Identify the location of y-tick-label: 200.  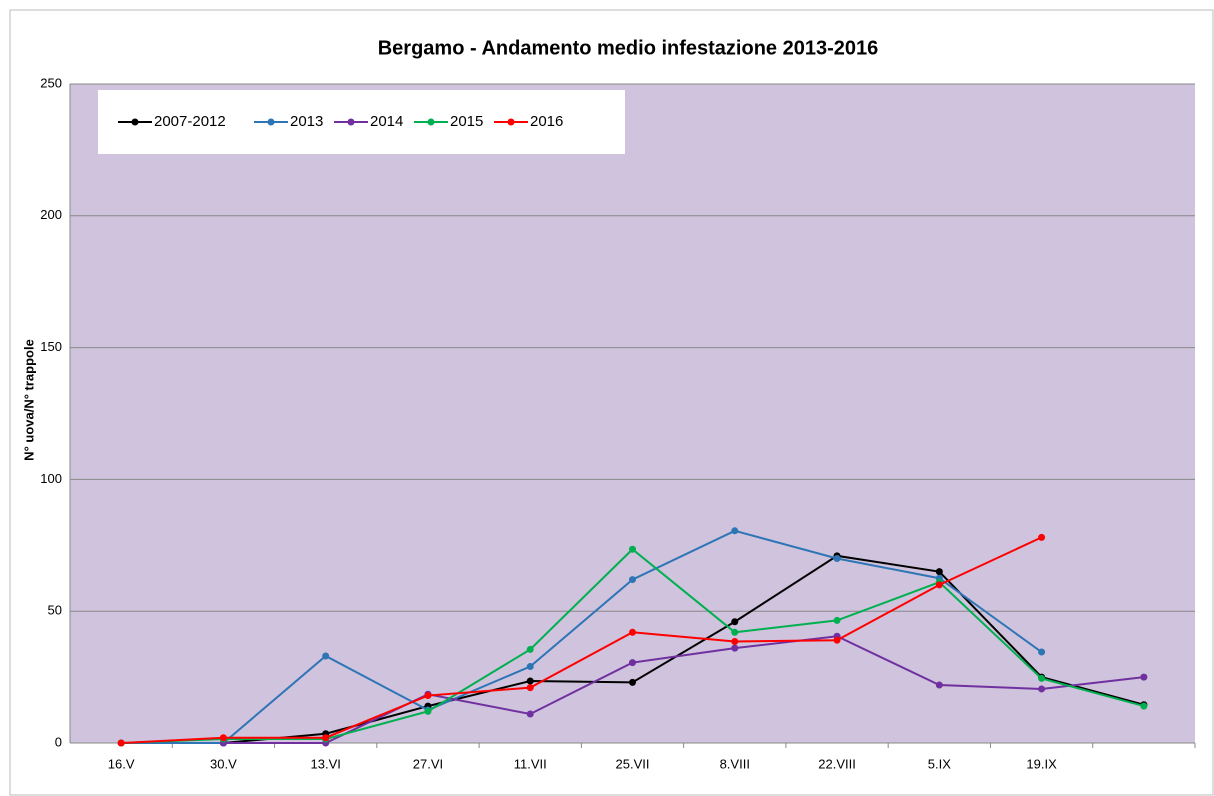
(51, 214).